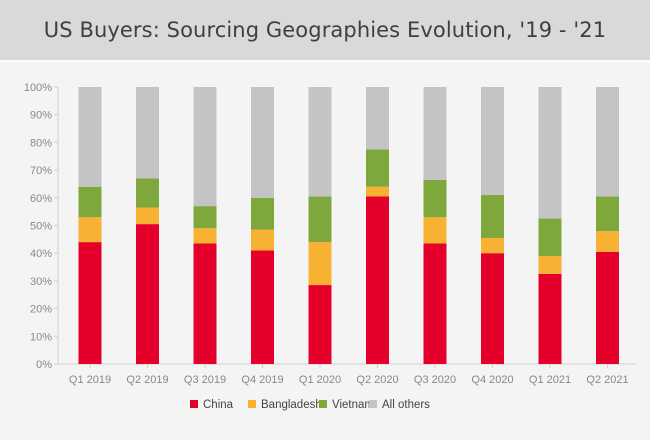  I want to click on legend-swatch-bangladesh, so click(252, 404).